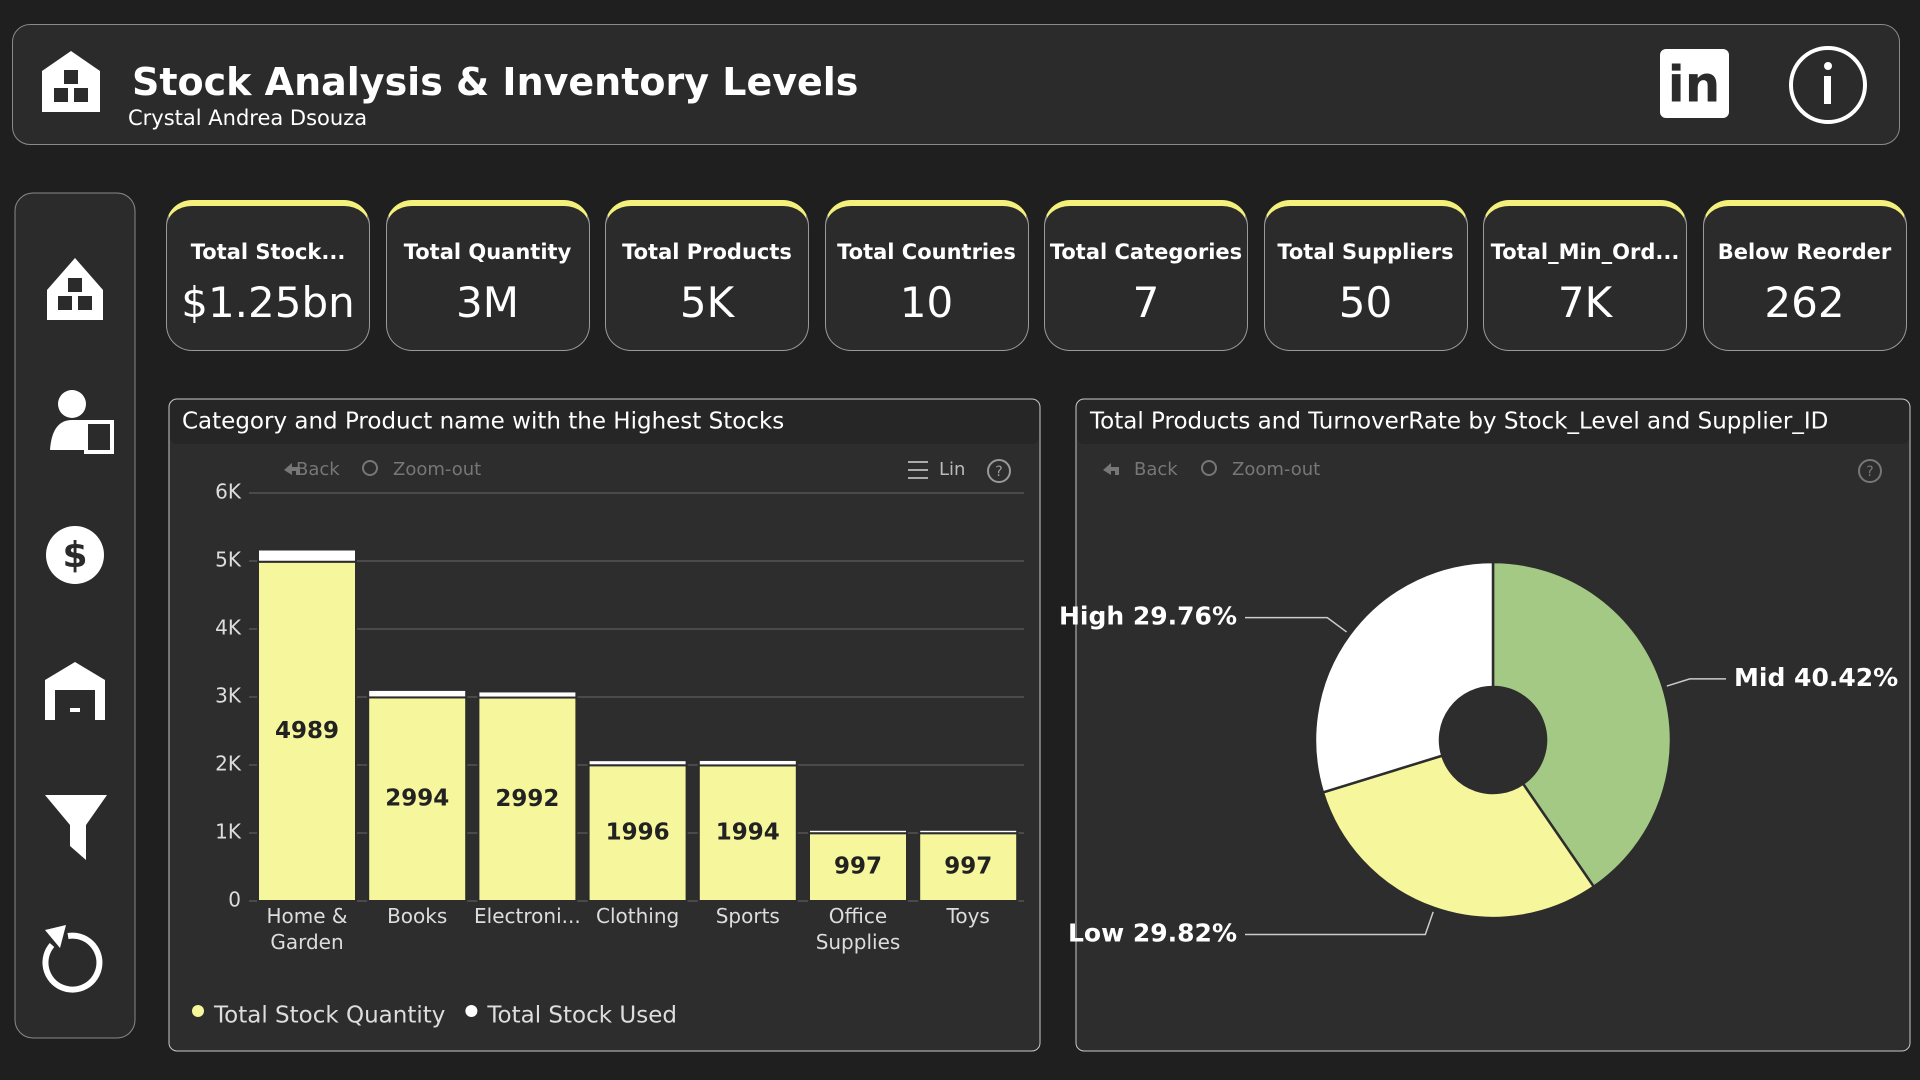 This screenshot has height=1080, width=1920. What do you see at coordinates (72, 959) in the screenshot?
I see `nav-reset` at bounding box center [72, 959].